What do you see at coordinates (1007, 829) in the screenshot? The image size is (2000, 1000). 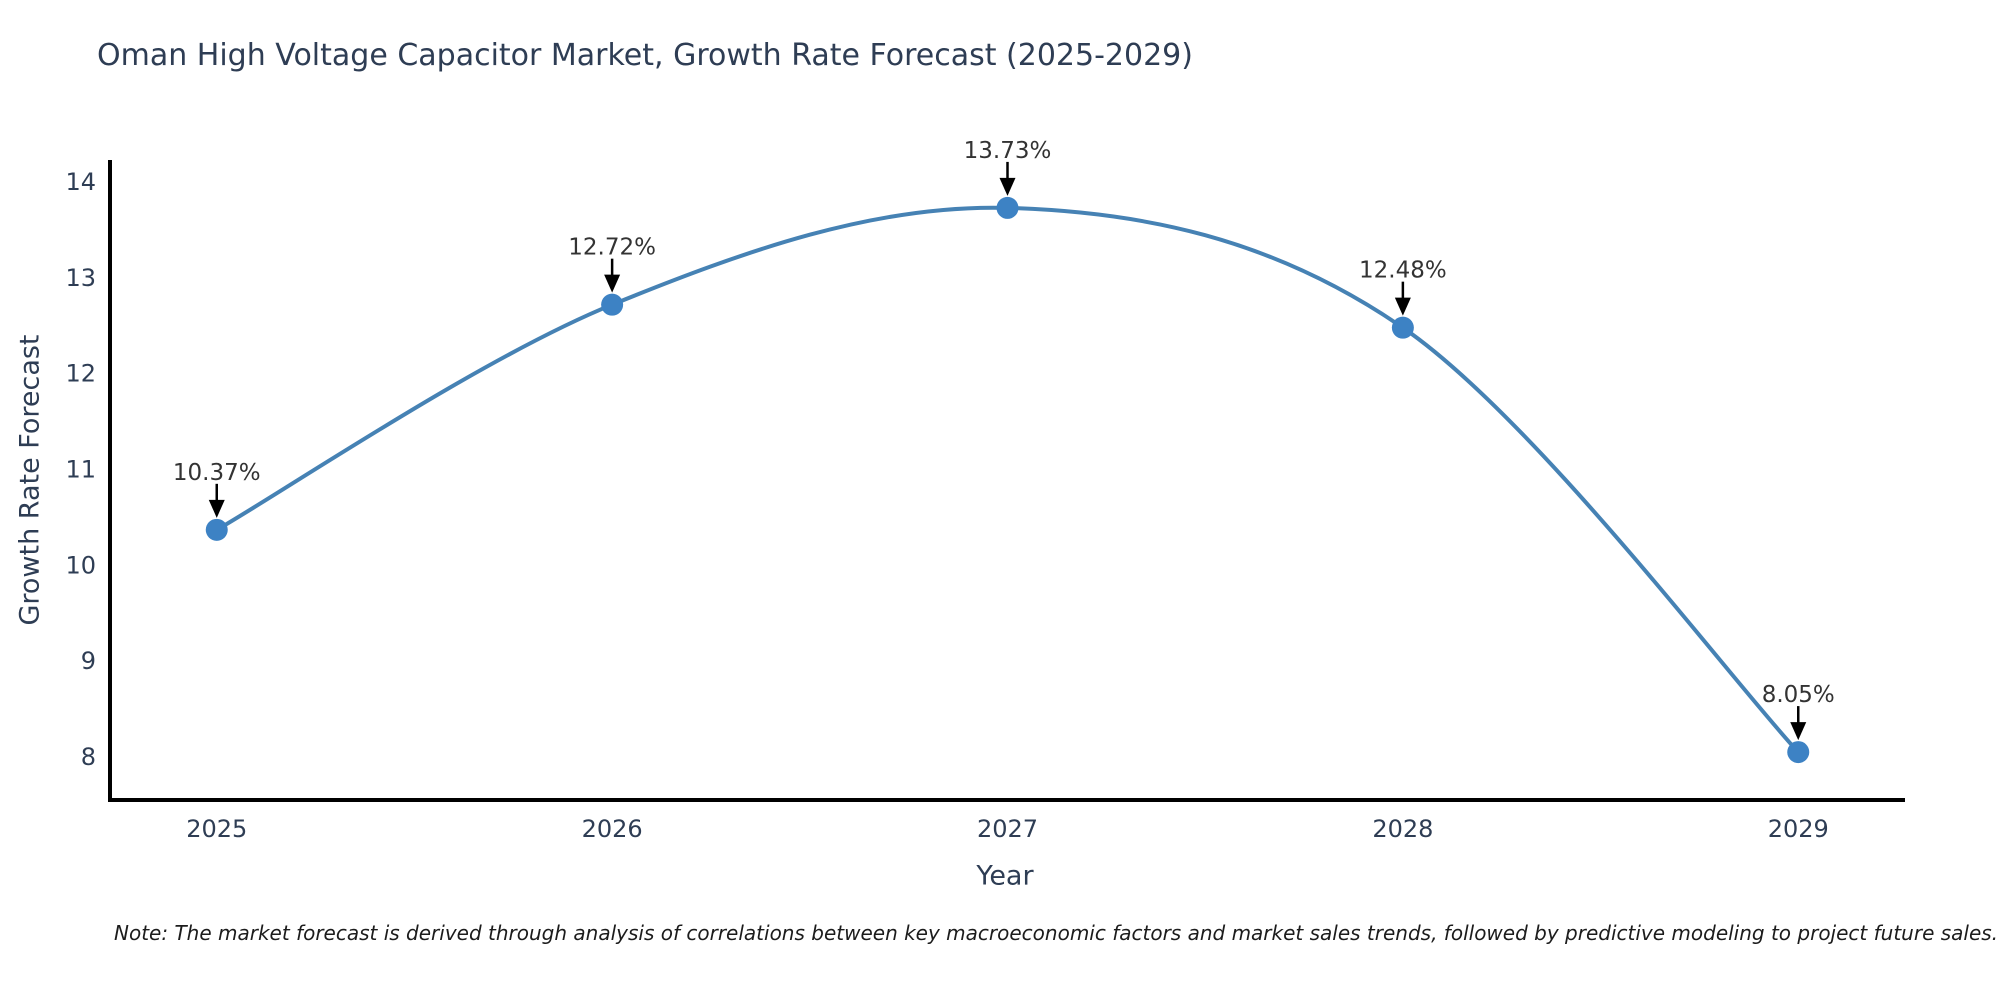 I see `x-tick-label: 2027` at bounding box center [1007, 829].